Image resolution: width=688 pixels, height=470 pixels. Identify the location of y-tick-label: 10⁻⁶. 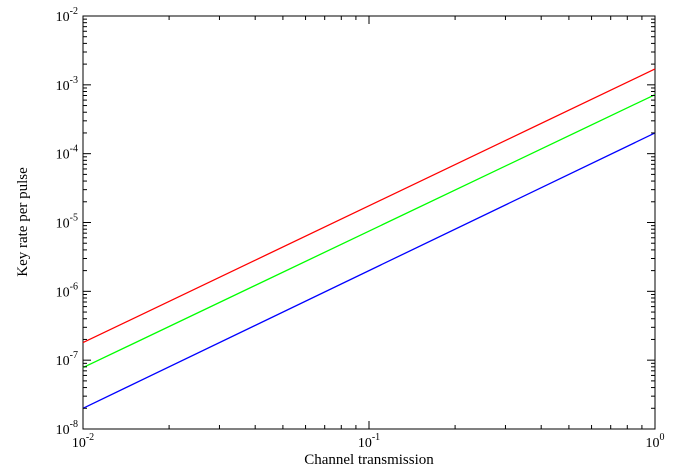
(67, 290).